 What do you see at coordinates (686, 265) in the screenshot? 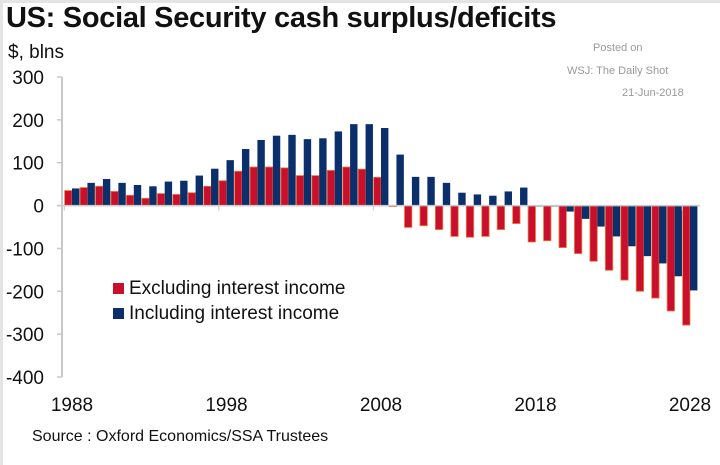
I see `bar-excluding-2028` at bounding box center [686, 265].